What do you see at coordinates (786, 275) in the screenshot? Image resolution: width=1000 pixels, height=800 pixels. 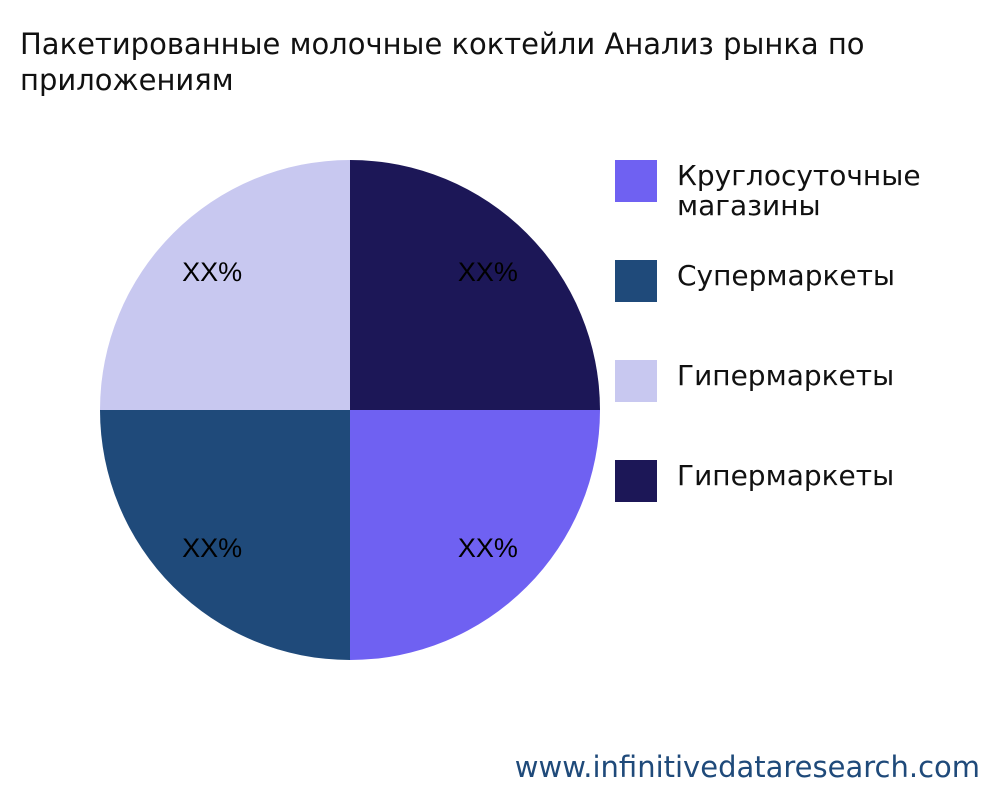 I see `legend-label: Супермаркеты` at bounding box center [786, 275].